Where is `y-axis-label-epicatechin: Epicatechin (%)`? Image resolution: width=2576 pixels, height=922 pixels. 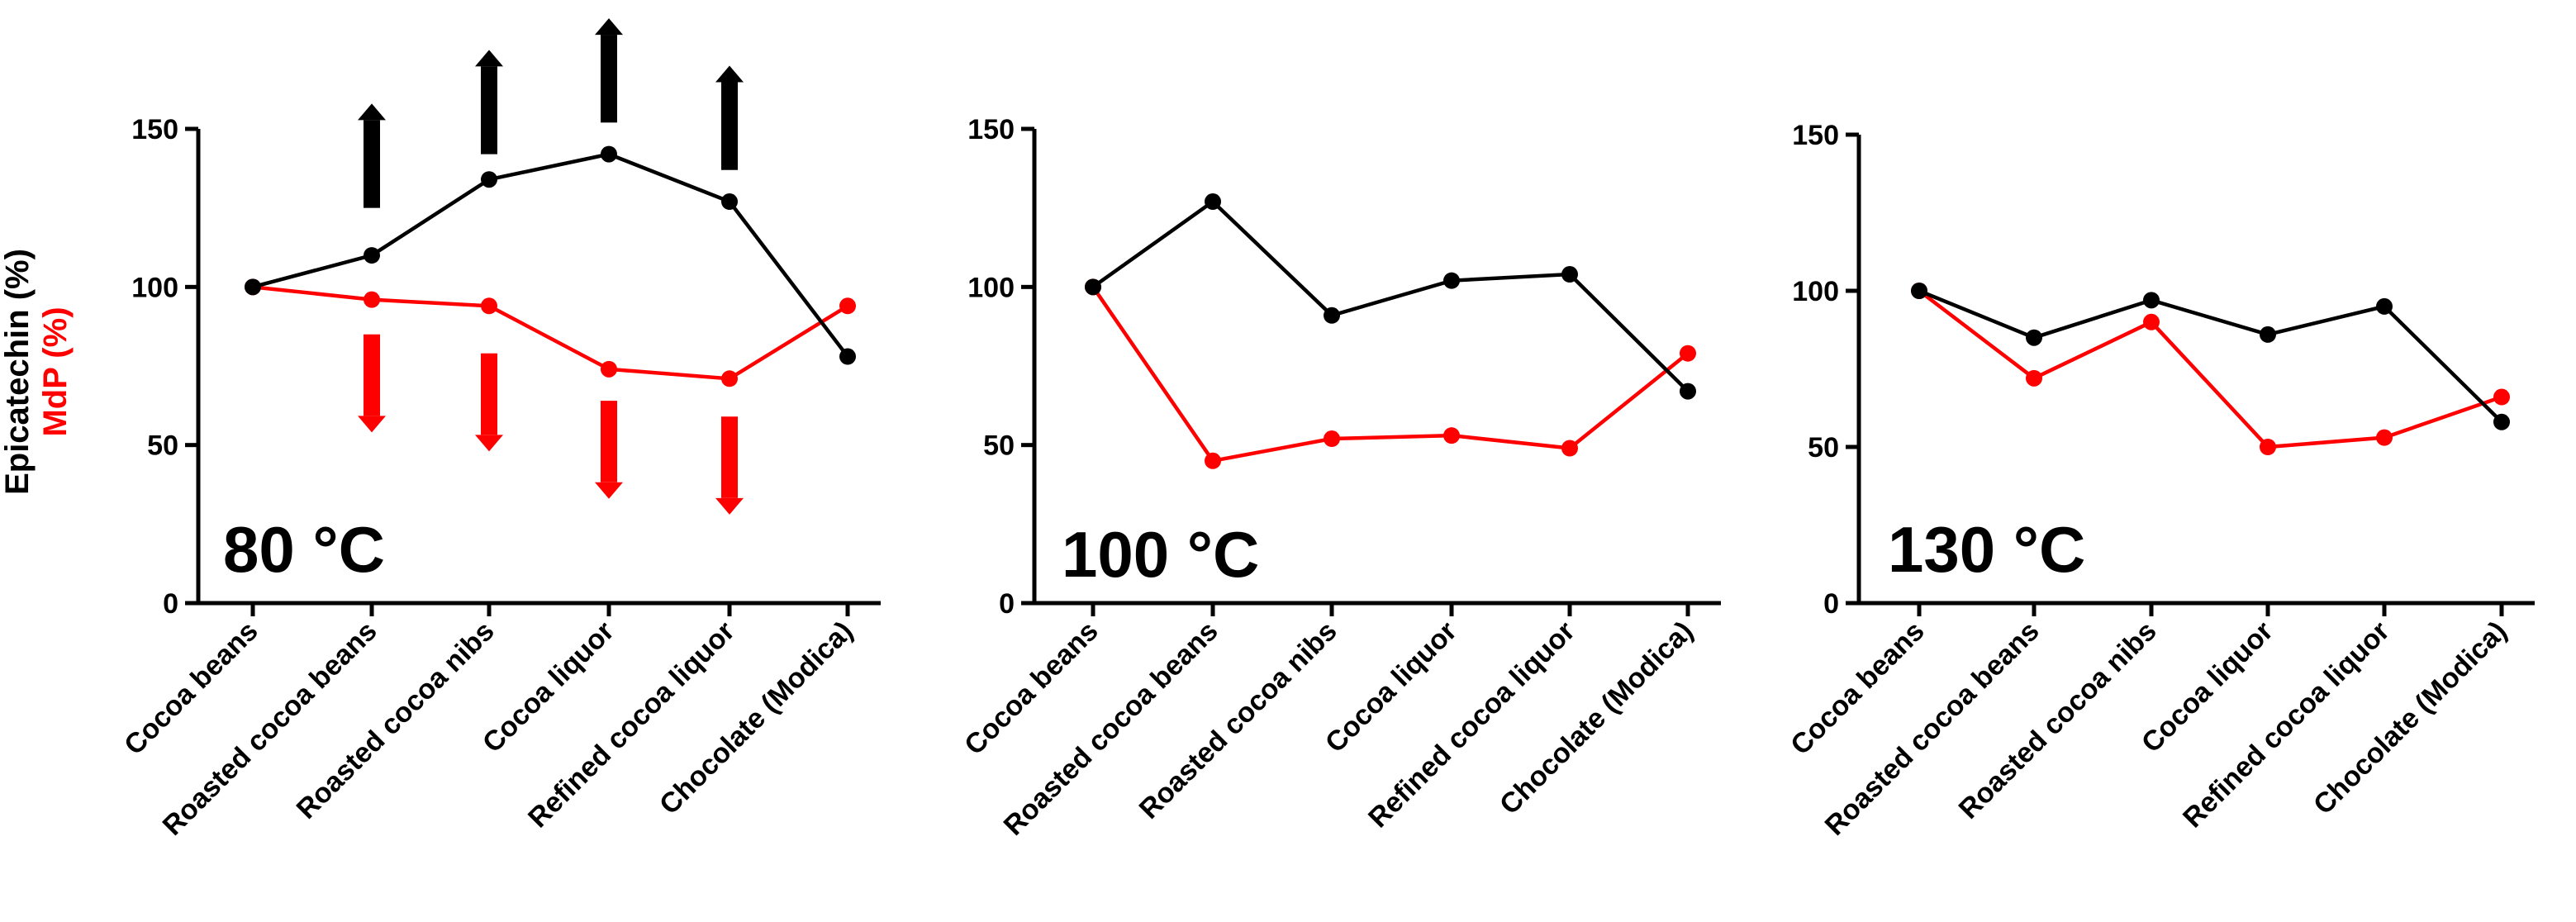
y-axis-label-epicatechin: Epicatechin (%) is located at coordinates (18, 372).